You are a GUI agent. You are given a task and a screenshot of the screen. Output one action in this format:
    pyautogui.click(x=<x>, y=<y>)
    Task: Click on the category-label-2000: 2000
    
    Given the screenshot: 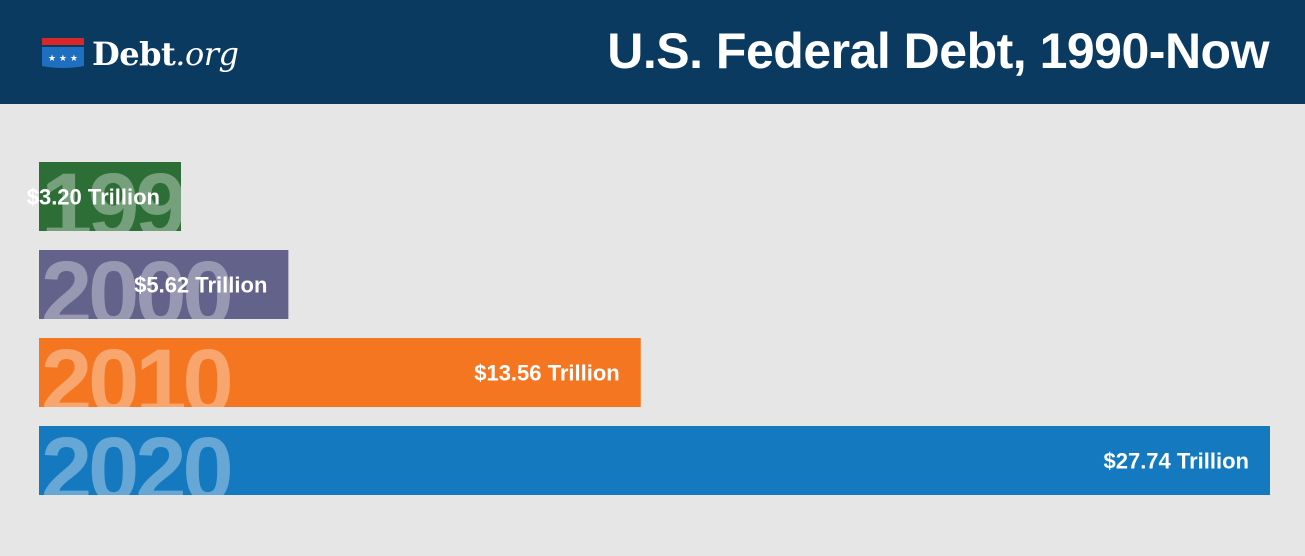 What is the action you would take?
    pyautogui.click(x=135, y=294)
    